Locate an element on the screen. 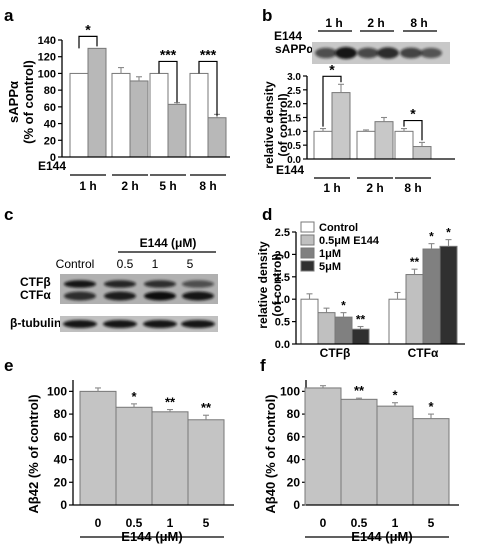 The width and height of the screenshot is (479, 550). panel-f-ylabel: Aβ40 (% of control) is located at coordinates (270, 453).